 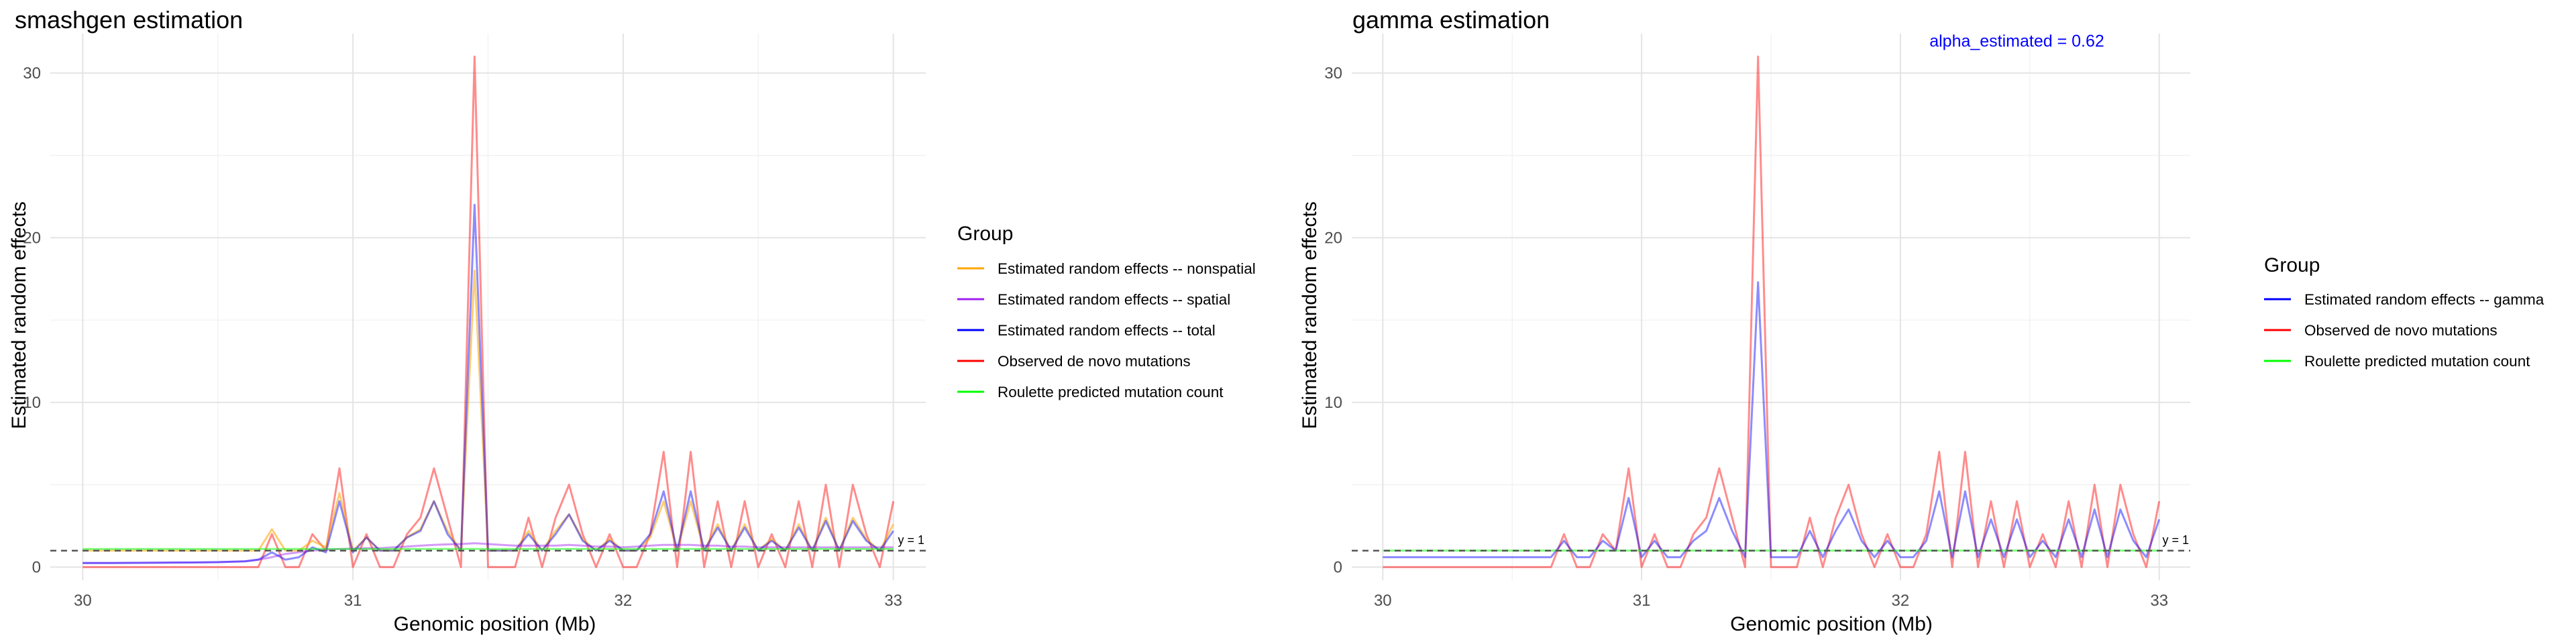 I want to click on series-line-estimated-random-effects-gamma, so click(x=1772, y=420).